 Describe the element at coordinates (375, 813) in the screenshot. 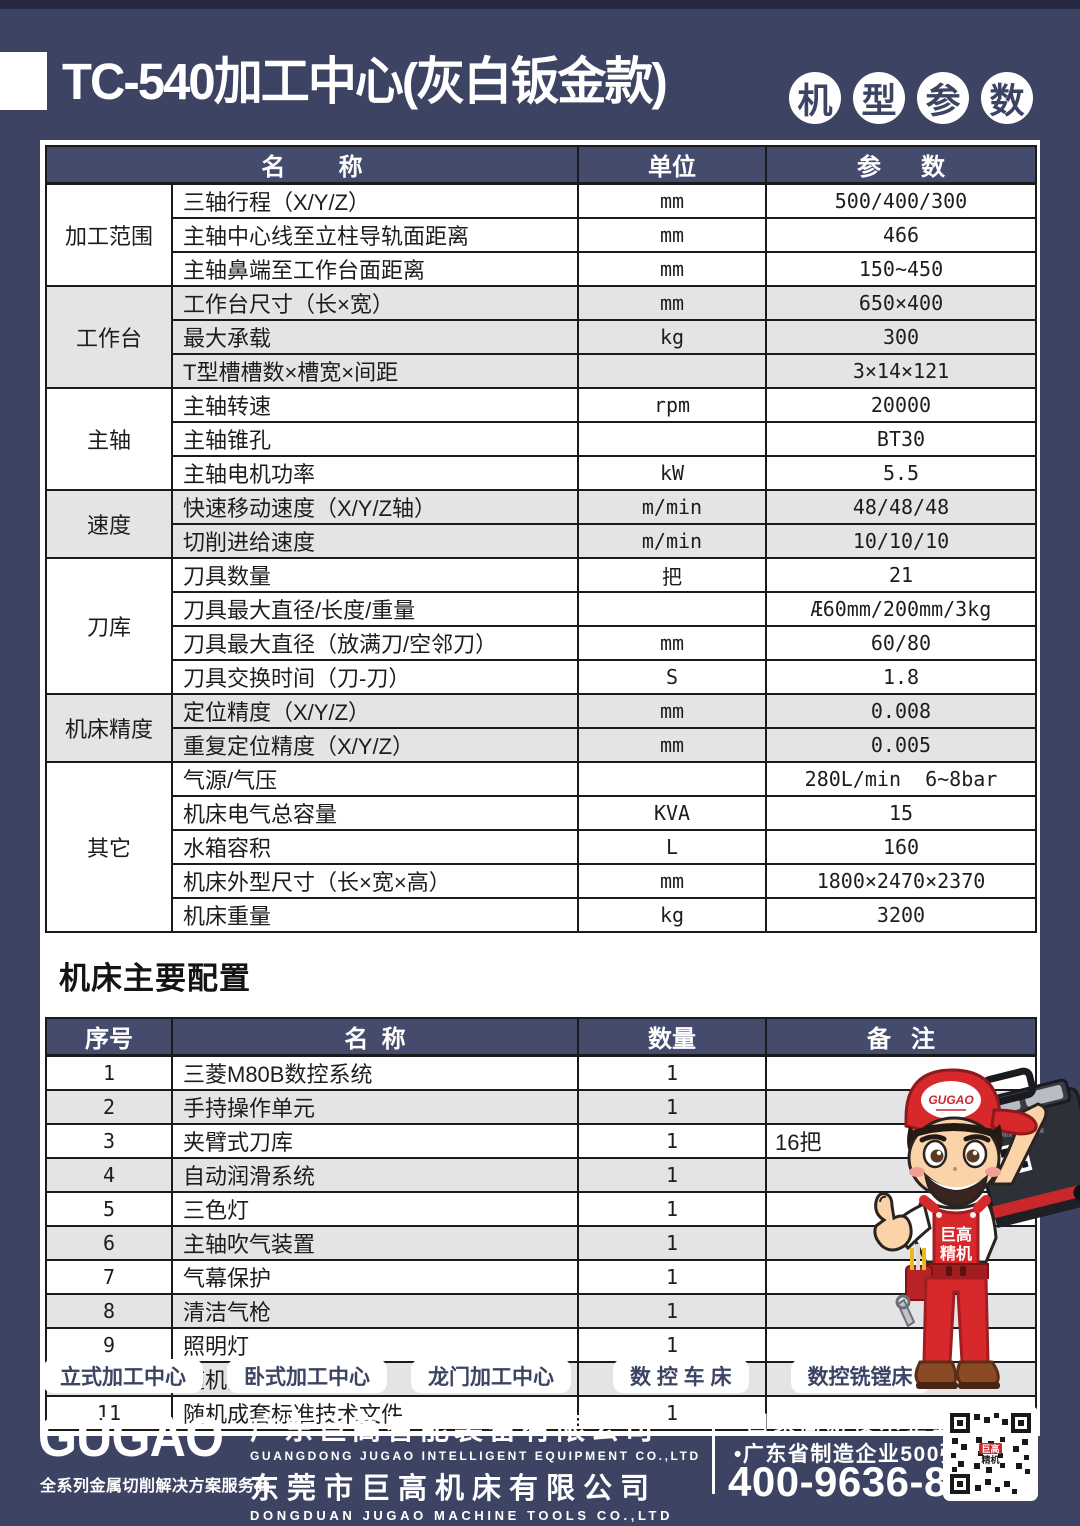

I see `spec-name: 机床电气总容量` at that location.